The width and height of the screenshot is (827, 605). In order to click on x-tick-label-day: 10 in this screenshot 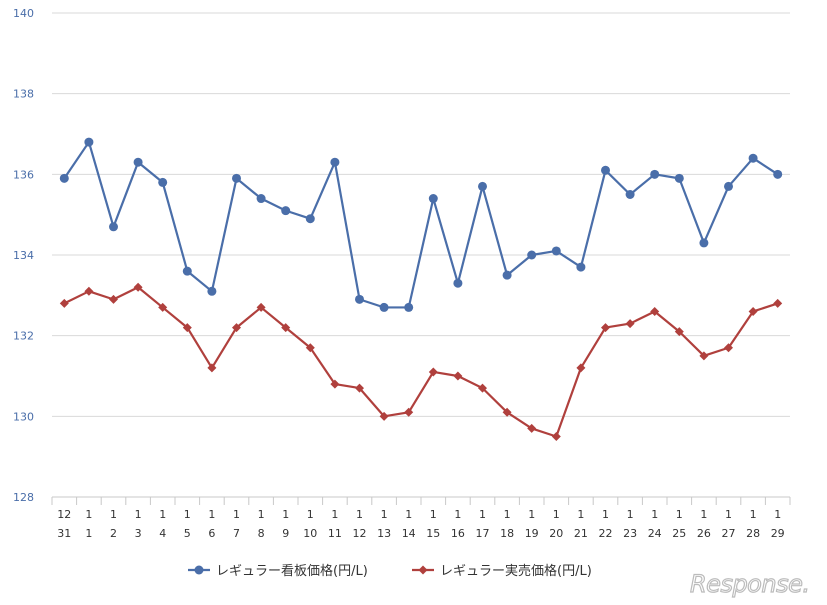, I will do `click(310, 533)`.